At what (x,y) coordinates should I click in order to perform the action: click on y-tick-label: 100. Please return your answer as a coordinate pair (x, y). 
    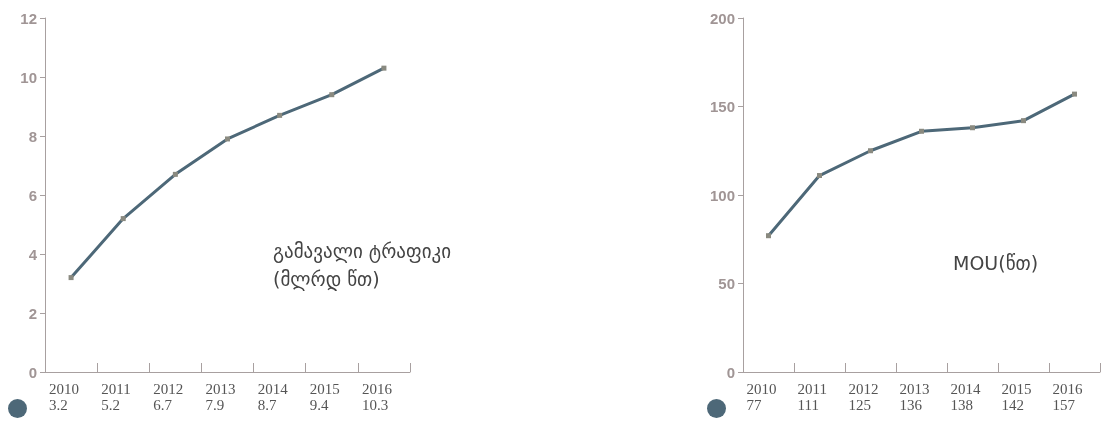
    Looking at the image, I should click on (722, 195).